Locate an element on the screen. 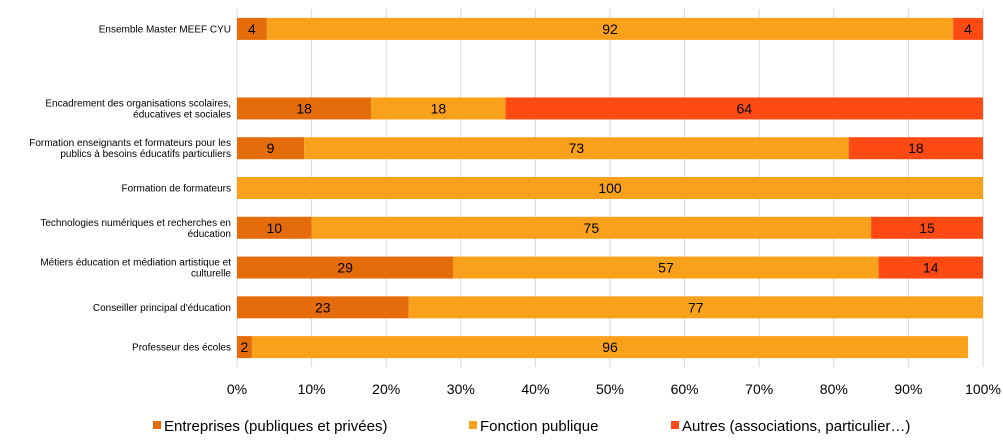 The height and width of the screenshot is (447, 1003). category-label-line: Formation de formateurs is located at coordinates (177, 189).